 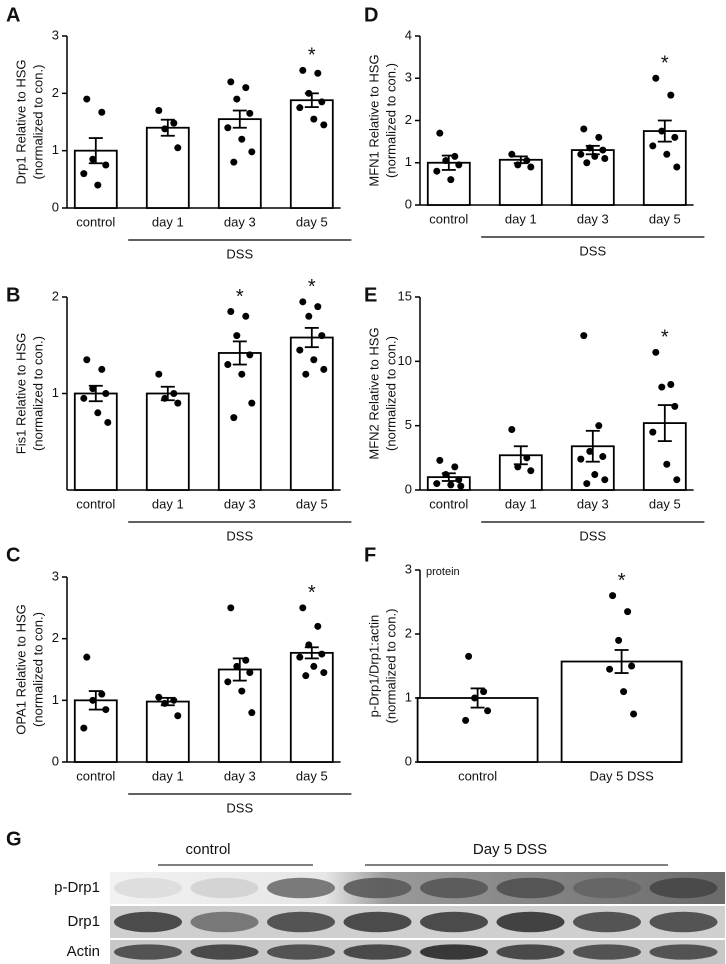 What do you see at coordinates (37, 393) in the screenshot?
I see `y-axis-label: (normalized to con.)` at bounding box center [37, 393].